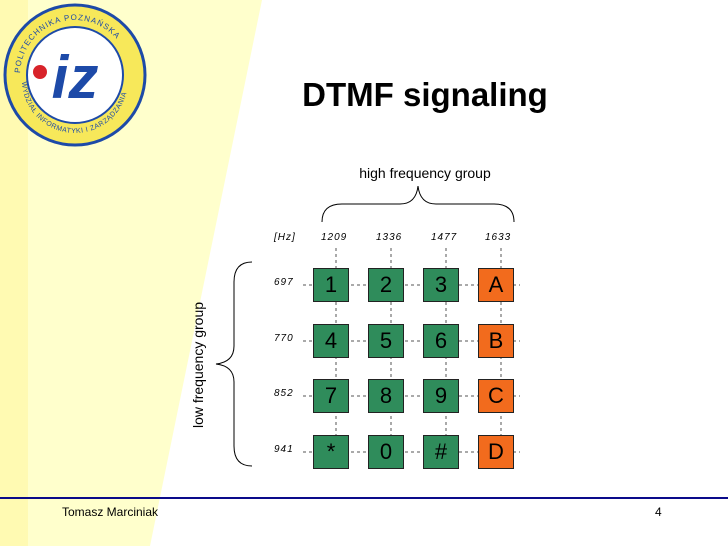 The height and width of the screenshot is (546, 728). I want to click on key-2: 2, so click(386, 285).